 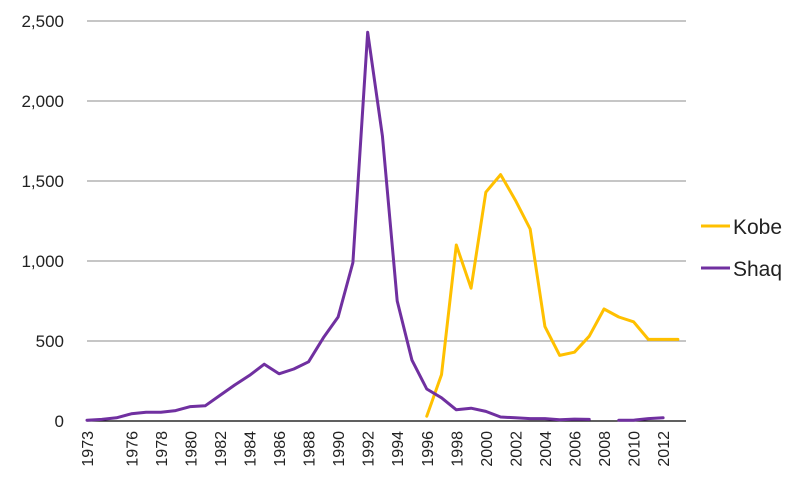 What do you see at coordinates (741, 248) in the screenshot?
I see `legend: Kobe Shaq` at bounding box center [741, 248].